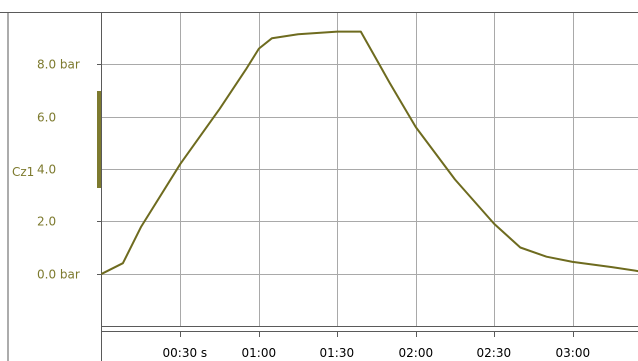  I want to click on y-tick-label: 4.0, so click(46, 170).